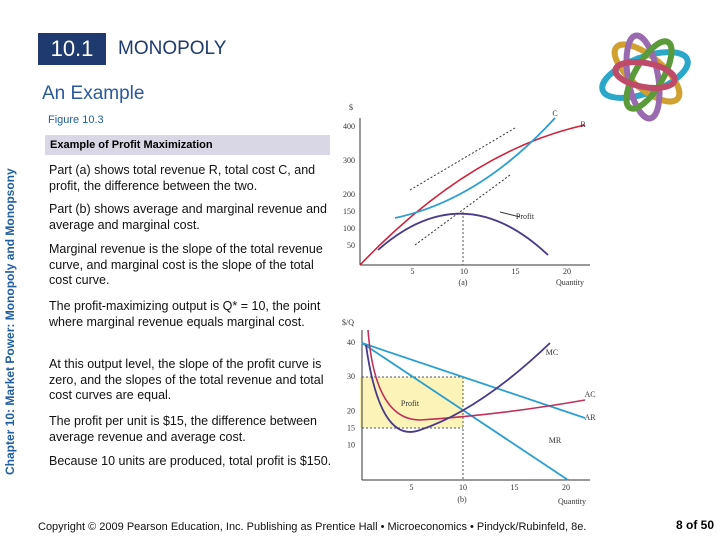 This screenshot has height=540, width=720. Describe the element at coordinates (462, 499) in the screenshot. I see `caption: (b)` at that location.